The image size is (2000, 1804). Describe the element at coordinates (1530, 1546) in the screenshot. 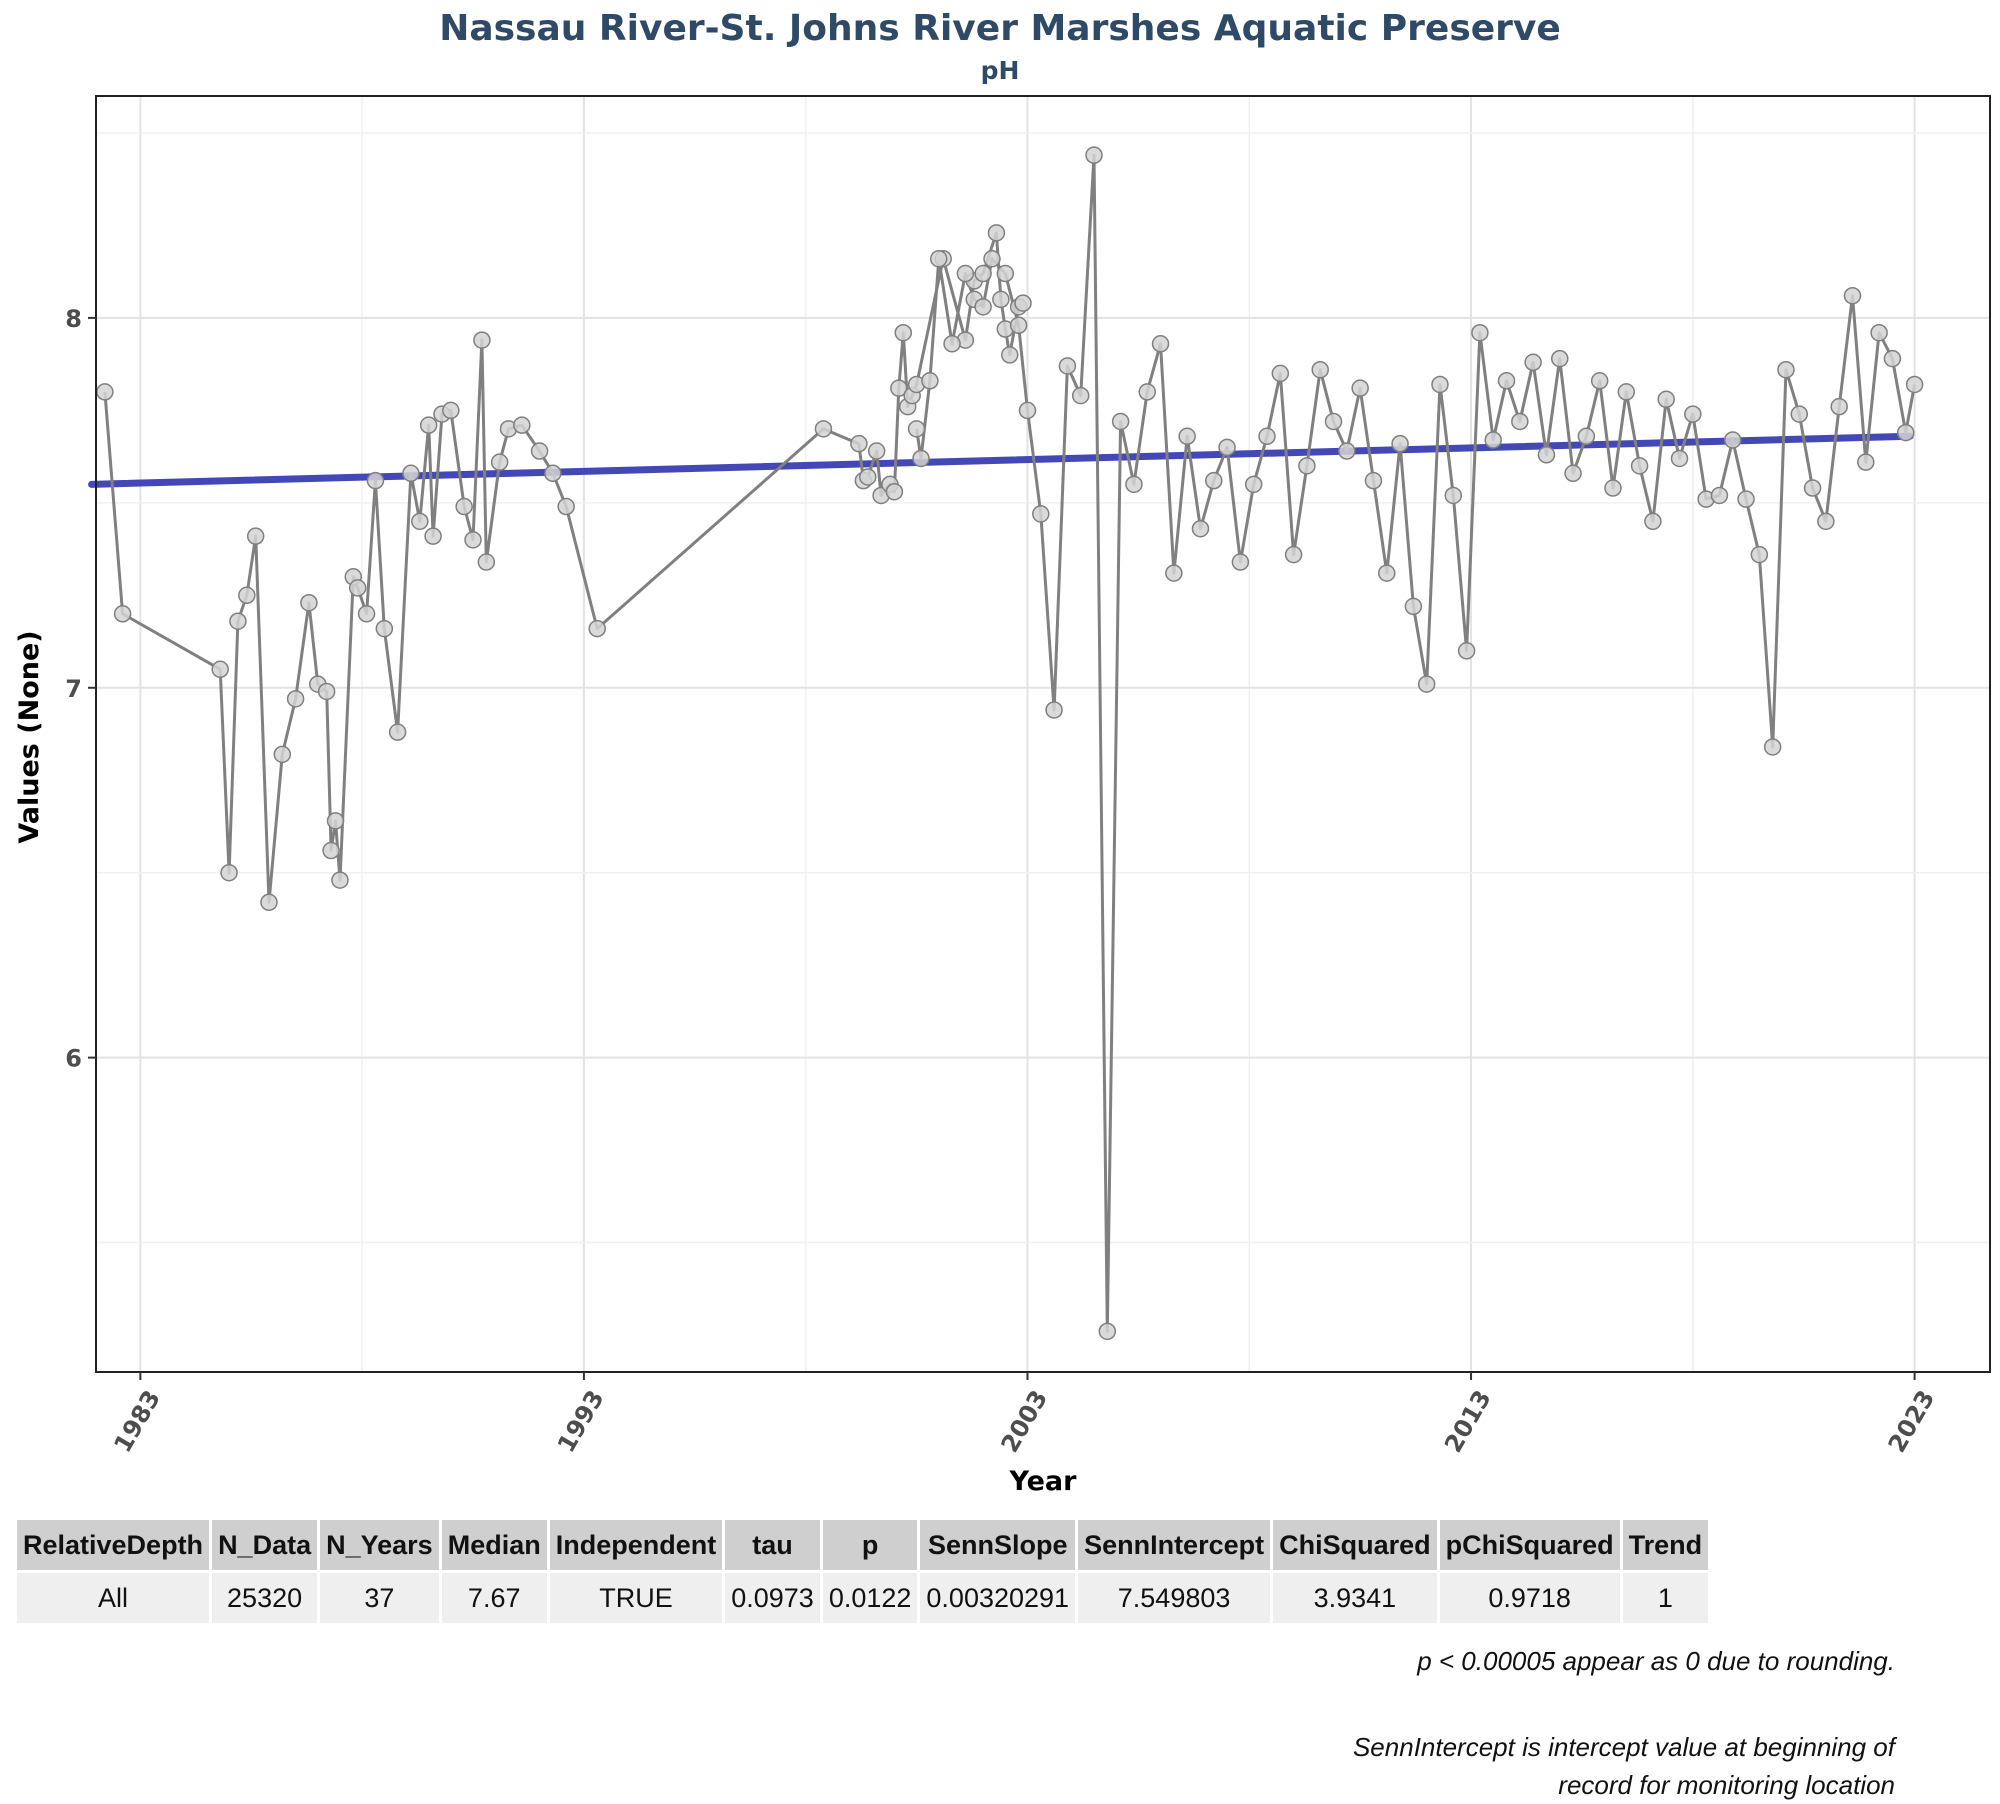

I see `table-header-cell: pChiSquared` at that location.